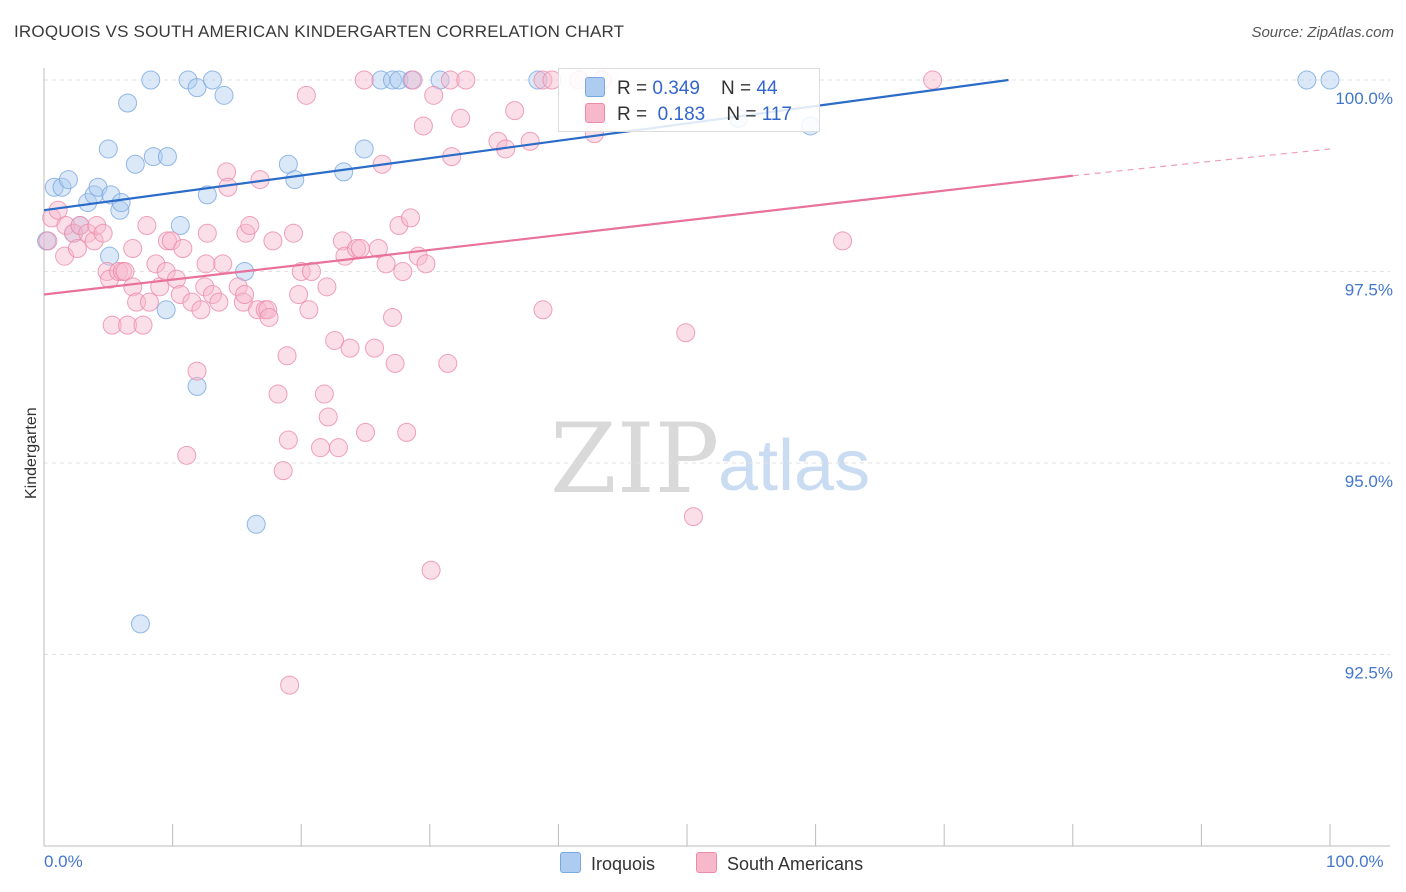 The image size is (1406, 892). I want to click on watermark-zip: ZIP, so click(634, 459).